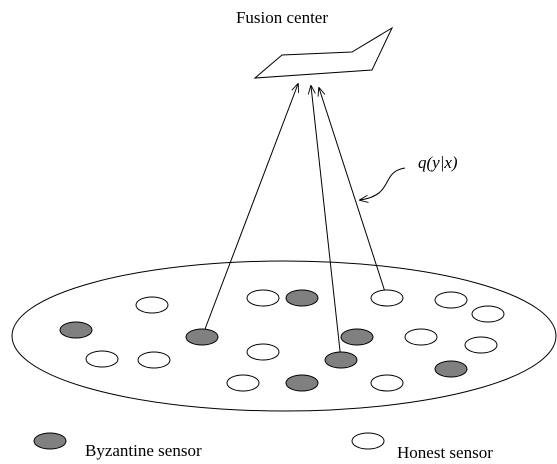 This screenshot has width=557, height=464. Describe the element at coordinates (143, 450) in the screenshot. I see `legend-byzantine-label: Byzantine sensor` at that location.